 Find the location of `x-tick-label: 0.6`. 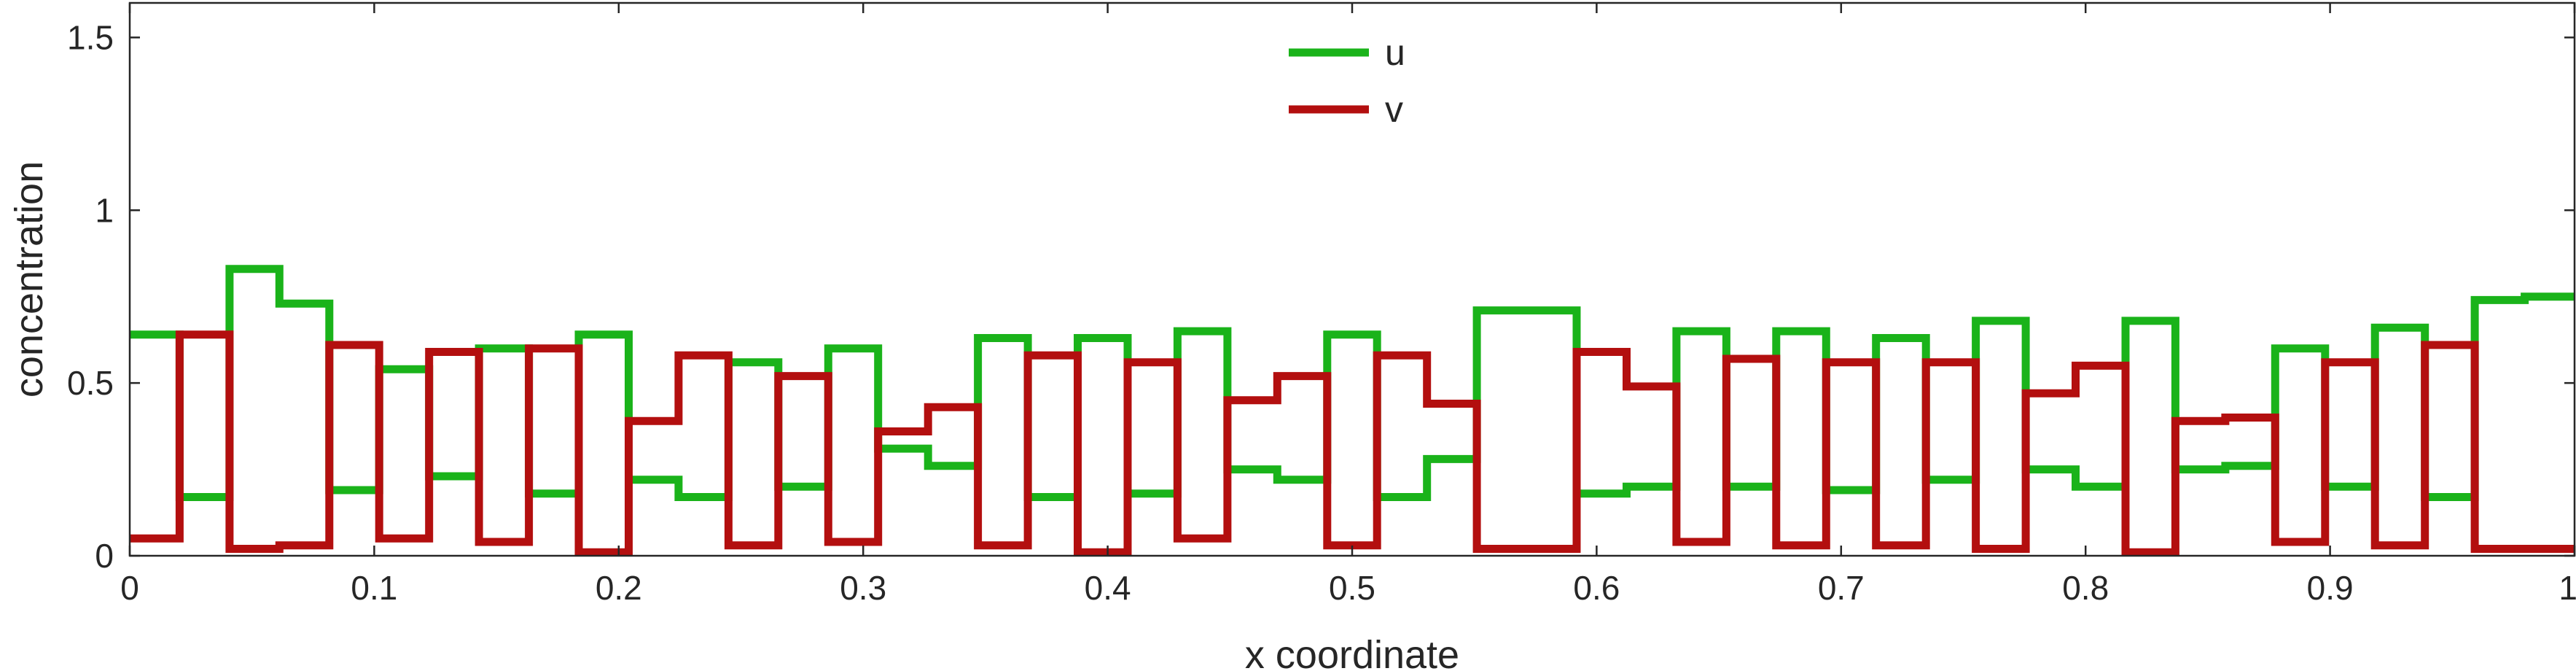

x-tick-label: 0.6 is located at coordinates (1596, 588).